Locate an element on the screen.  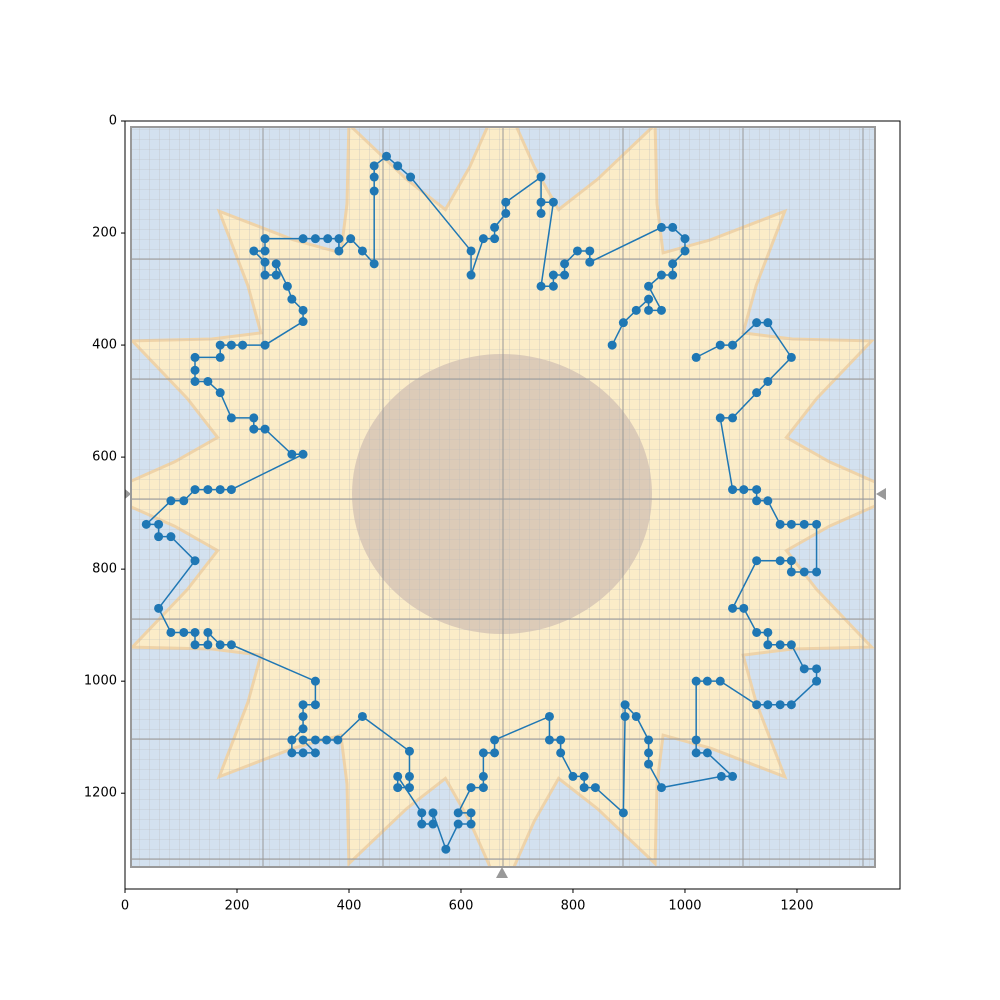
y-tick-label: 600 is located at coordinates (104, 457).